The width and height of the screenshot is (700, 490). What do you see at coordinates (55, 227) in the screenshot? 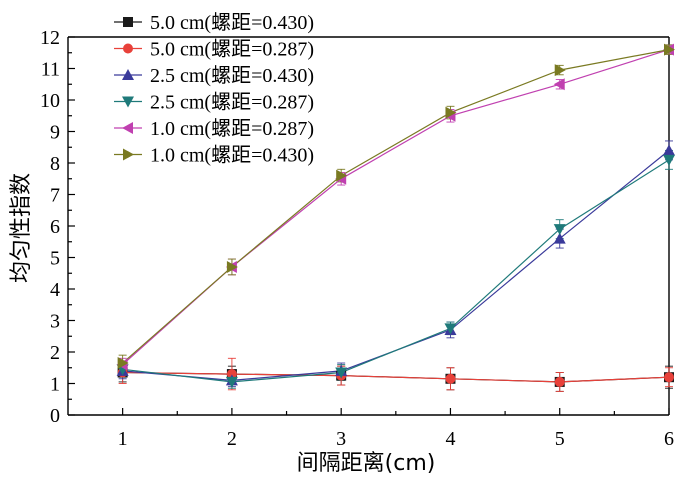
I see `y-tick-label: 6` at bounding box center [55, 227].